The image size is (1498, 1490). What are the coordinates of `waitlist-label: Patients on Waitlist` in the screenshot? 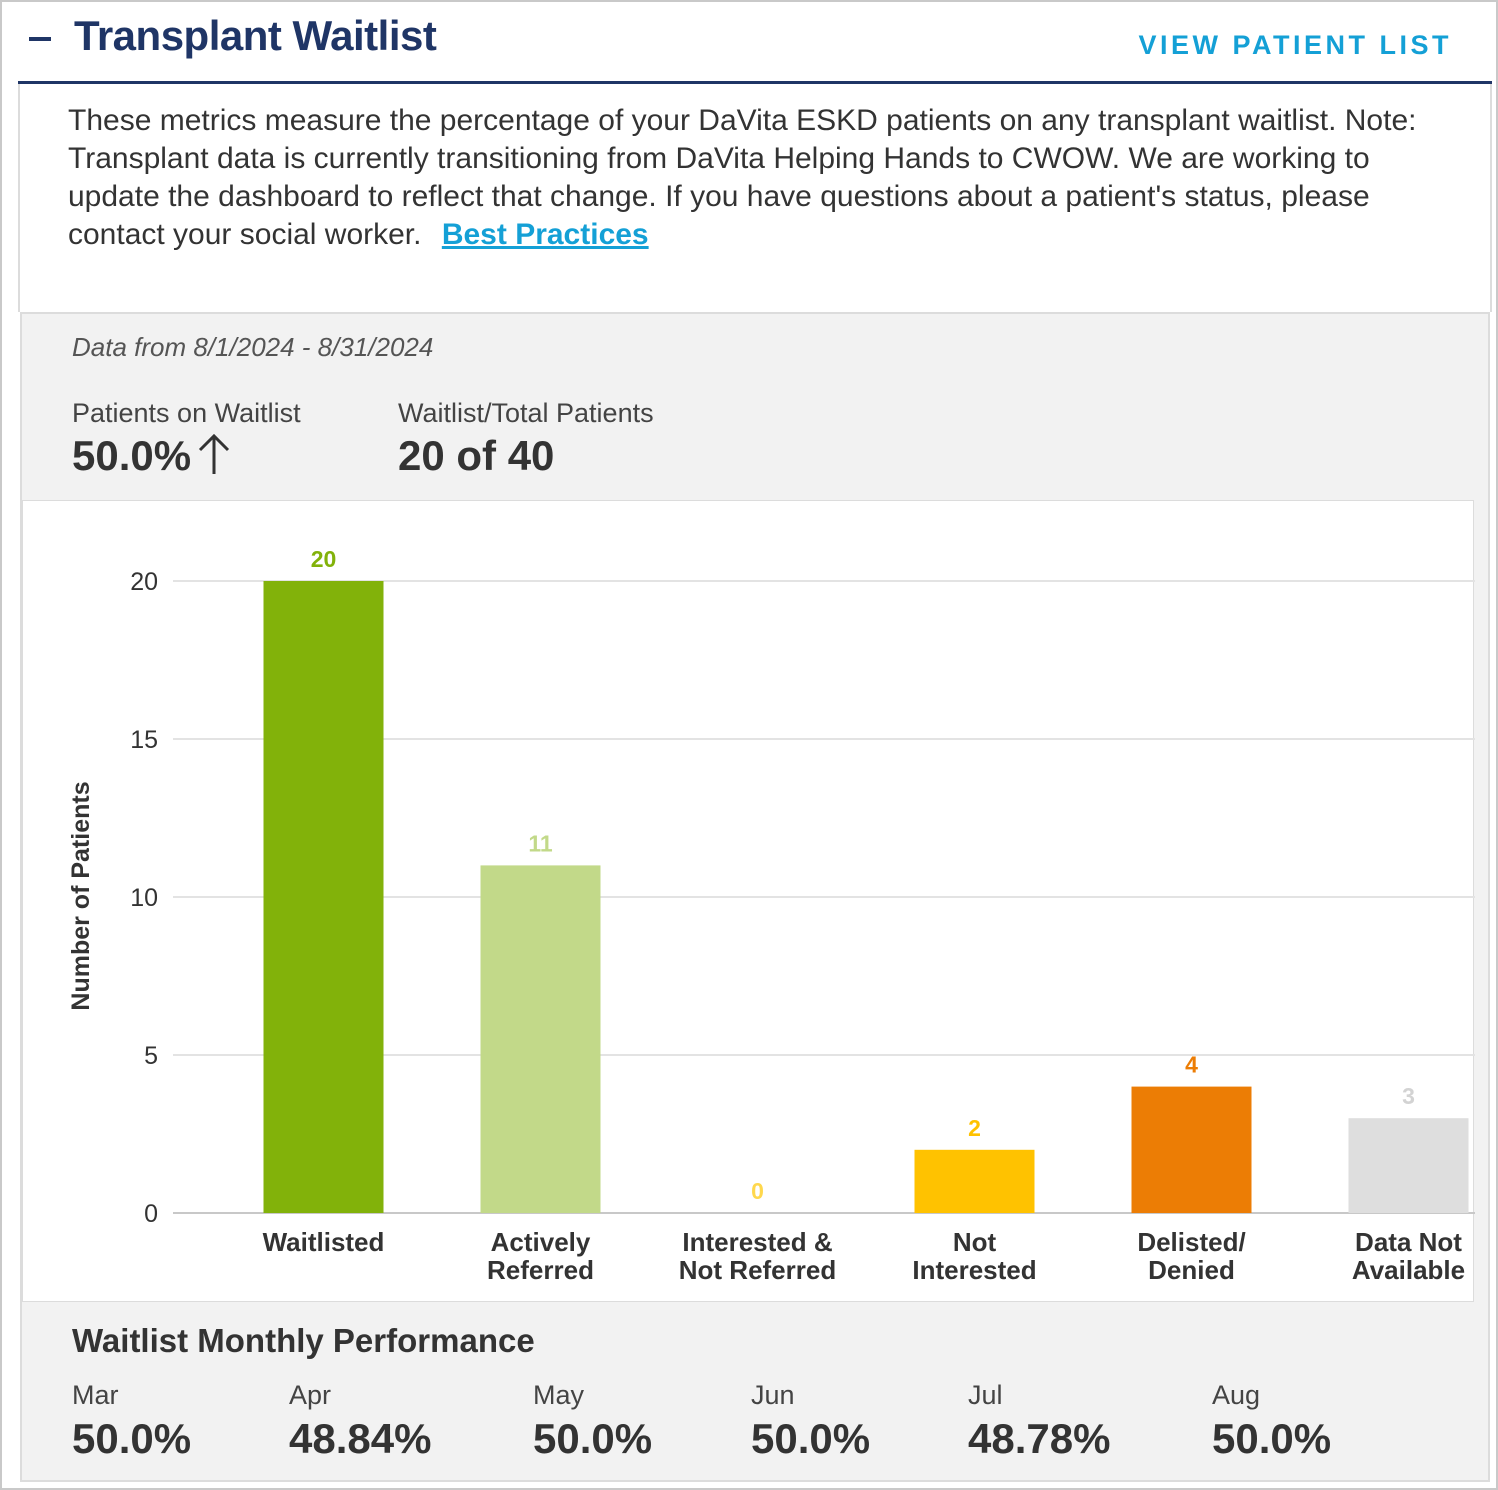 It's located at (186, 413).